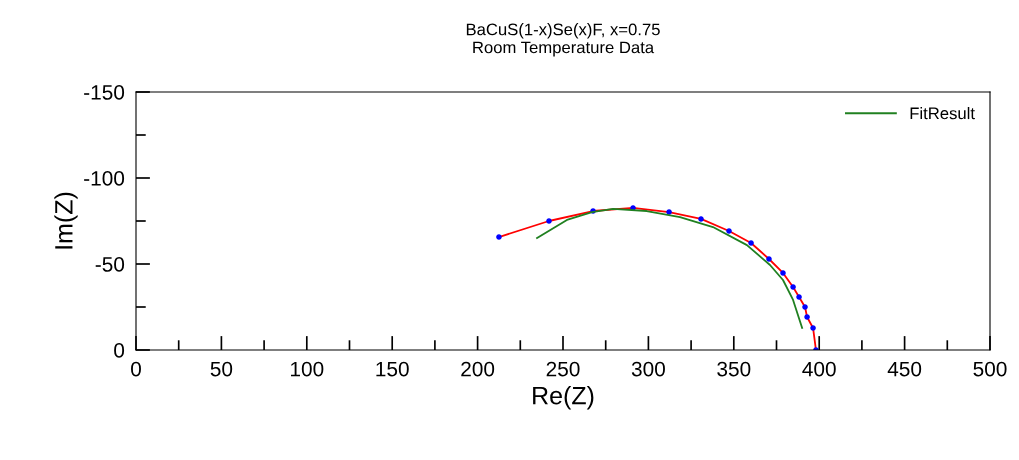  What do you see at coordinates (104, 92) in the screenshot?
I see `y-tick-label: -150` at bounding box center [104, 92].